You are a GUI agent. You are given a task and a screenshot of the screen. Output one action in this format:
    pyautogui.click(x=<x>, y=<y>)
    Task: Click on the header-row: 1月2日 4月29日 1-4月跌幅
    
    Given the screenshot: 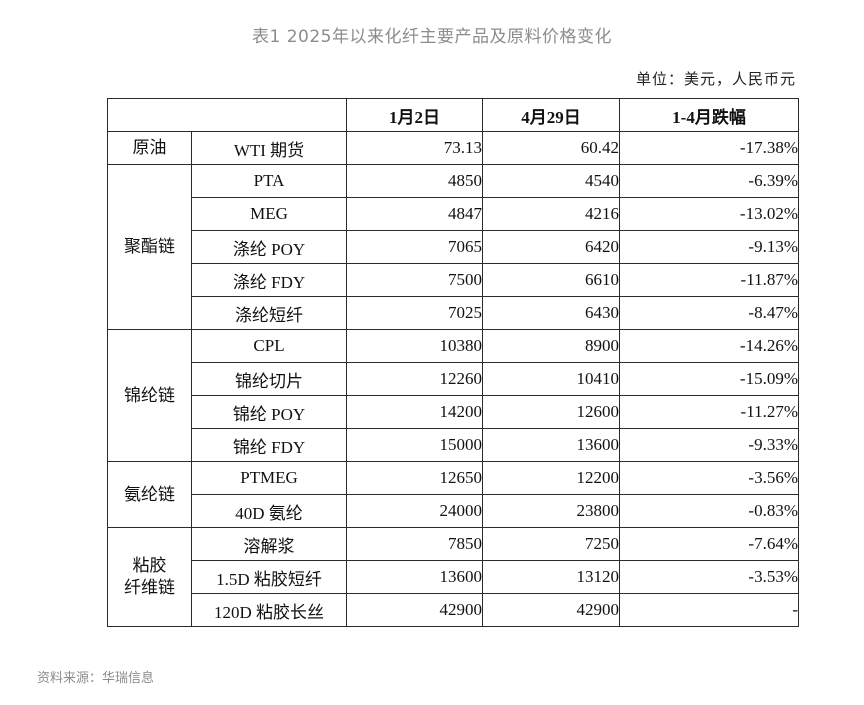 What is the action you would take?
    pyautogui.click(x=453, y=115)
    